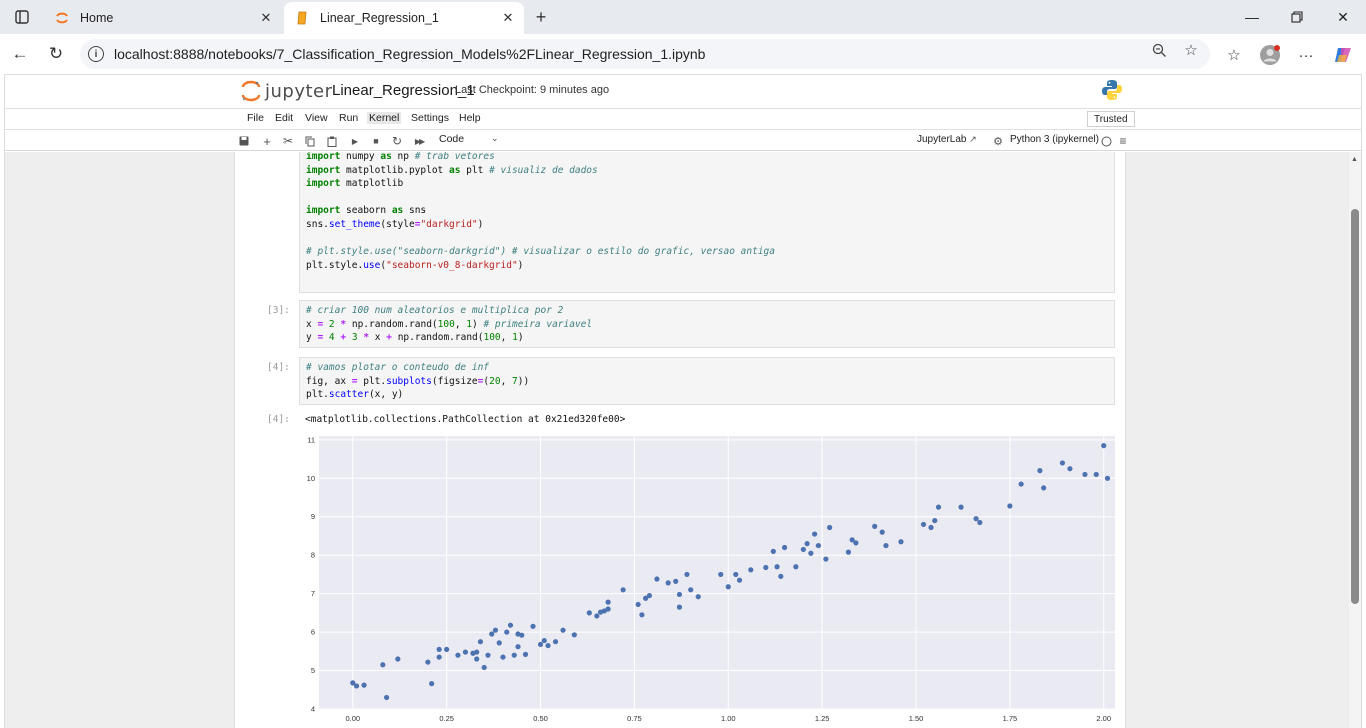 The image size is (1366, 728). I want to click on y-tick-label: 6, so click(313, 632).